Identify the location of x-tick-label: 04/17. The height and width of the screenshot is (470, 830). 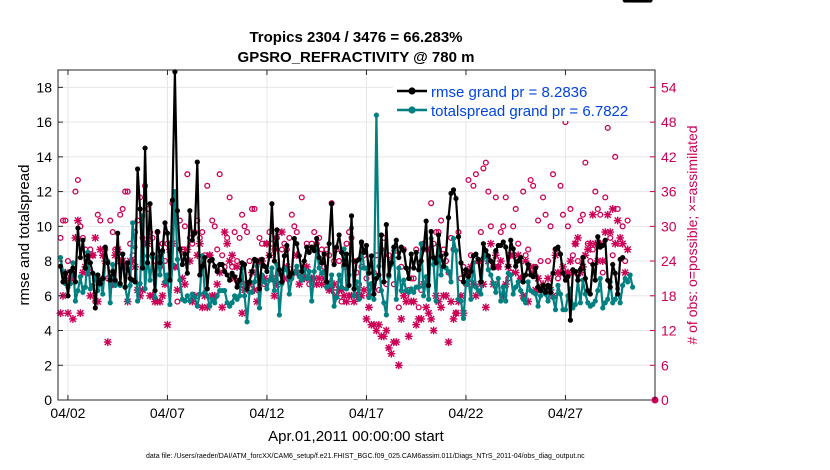
(366, 413).